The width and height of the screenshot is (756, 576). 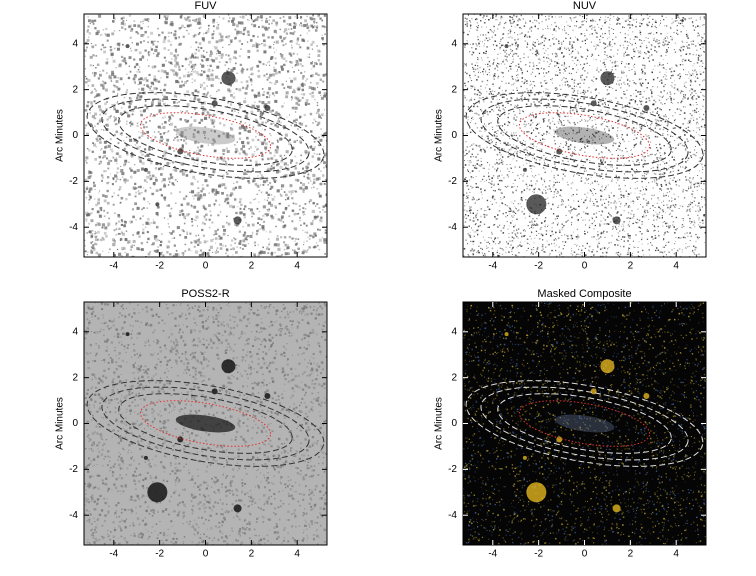 What do you see at coordinates (206, 6) in the screenshot?
I see `panel-title: FUV` at bounding box center [206, 6].